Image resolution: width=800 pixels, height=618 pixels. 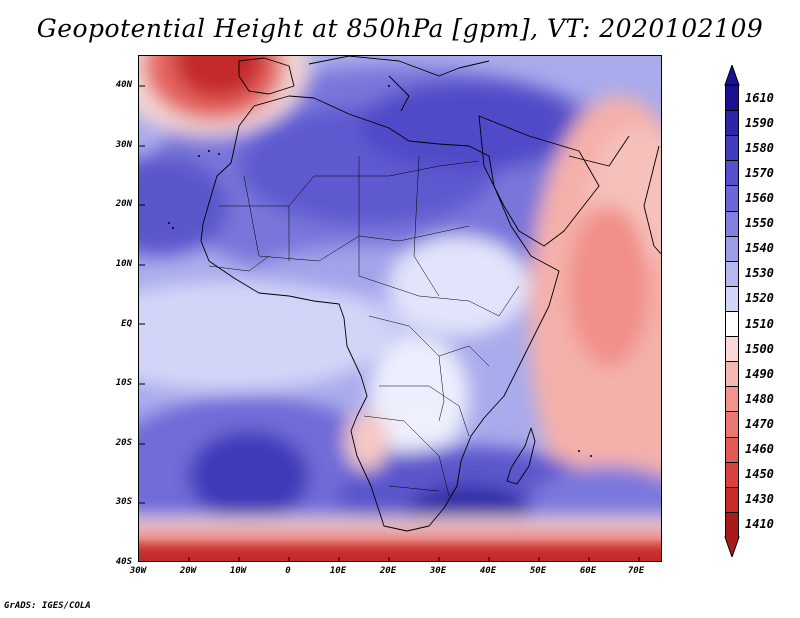 What do you see at coordinates (123, 502) in the screenshot?
I see `lat-label-30s: 30S` at bounding box center [123, 502].